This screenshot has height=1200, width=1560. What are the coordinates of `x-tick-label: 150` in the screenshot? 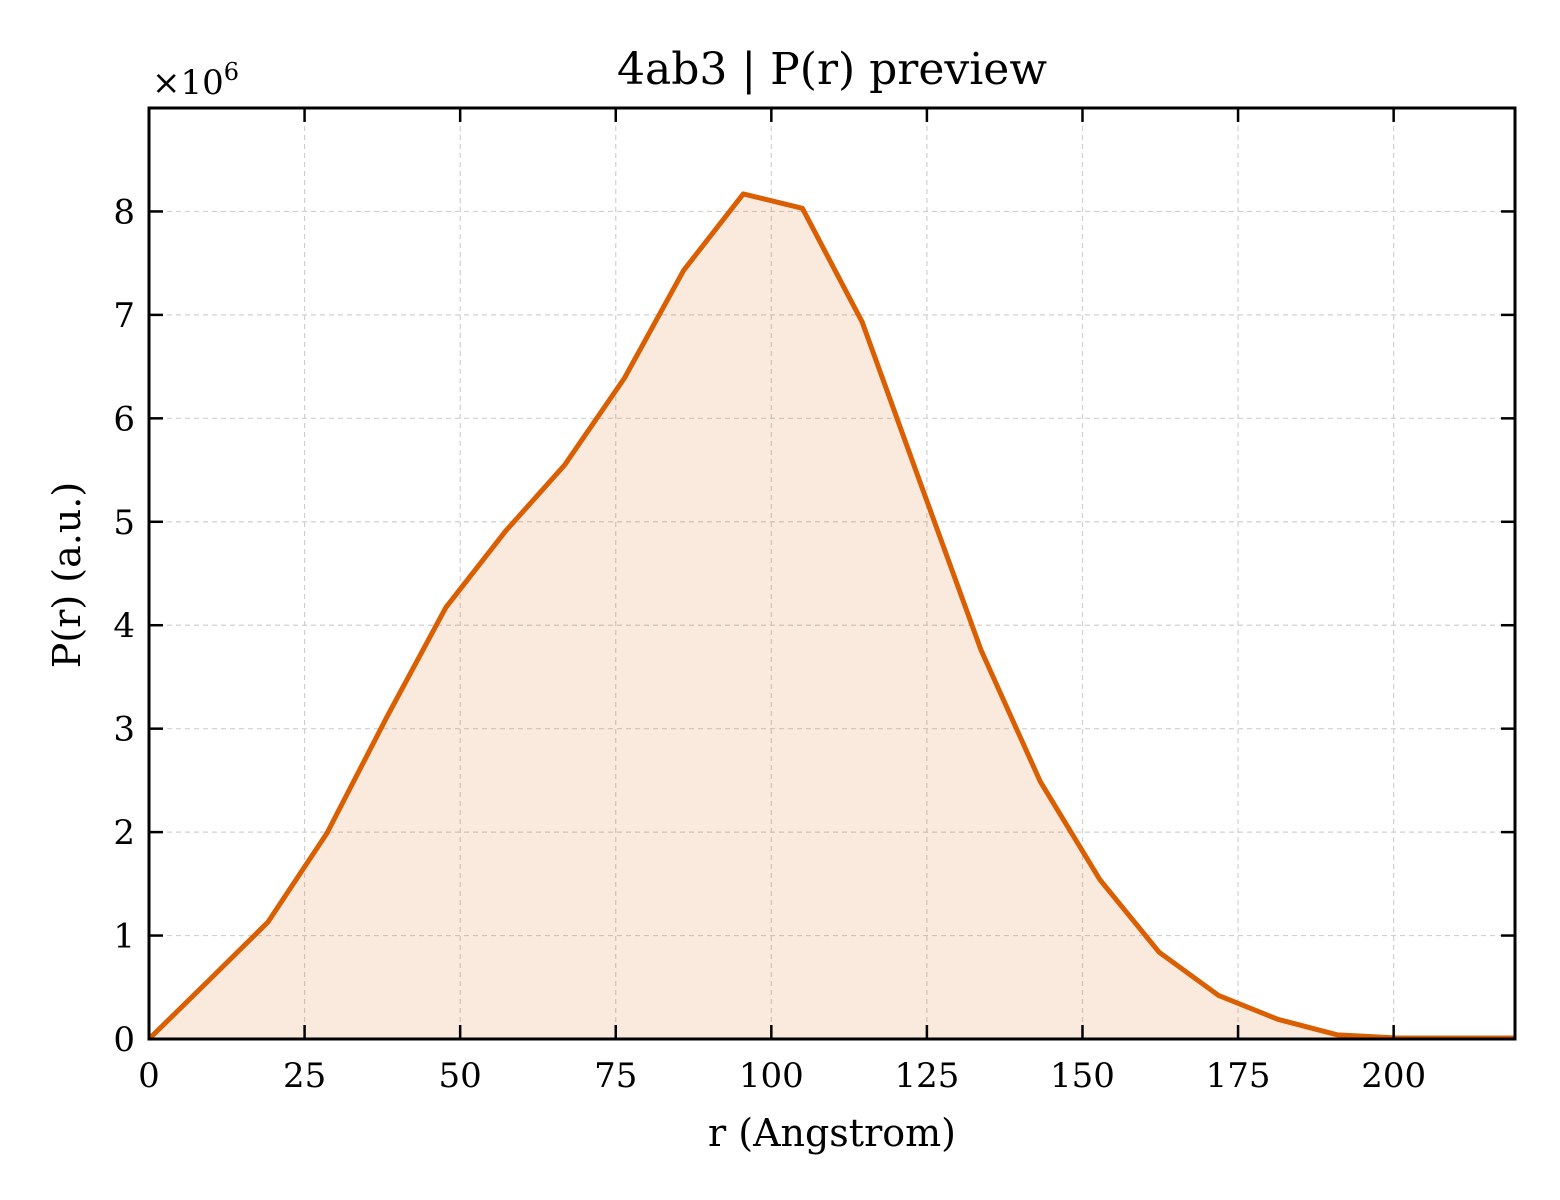 It's located at (1082, 1076).